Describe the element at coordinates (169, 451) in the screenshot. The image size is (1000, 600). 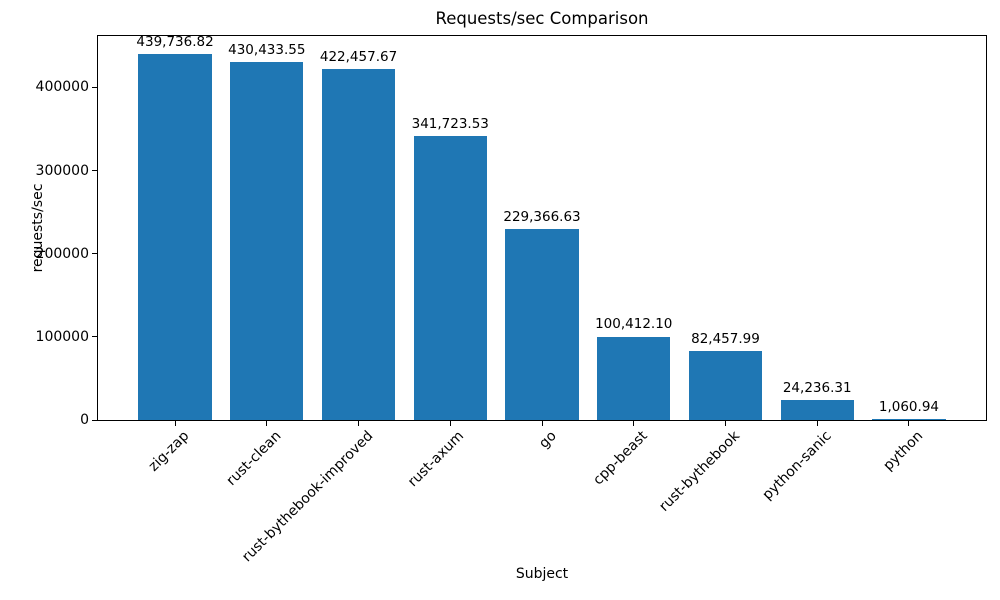
I see `x-tick-label: zig-zap` at that location.